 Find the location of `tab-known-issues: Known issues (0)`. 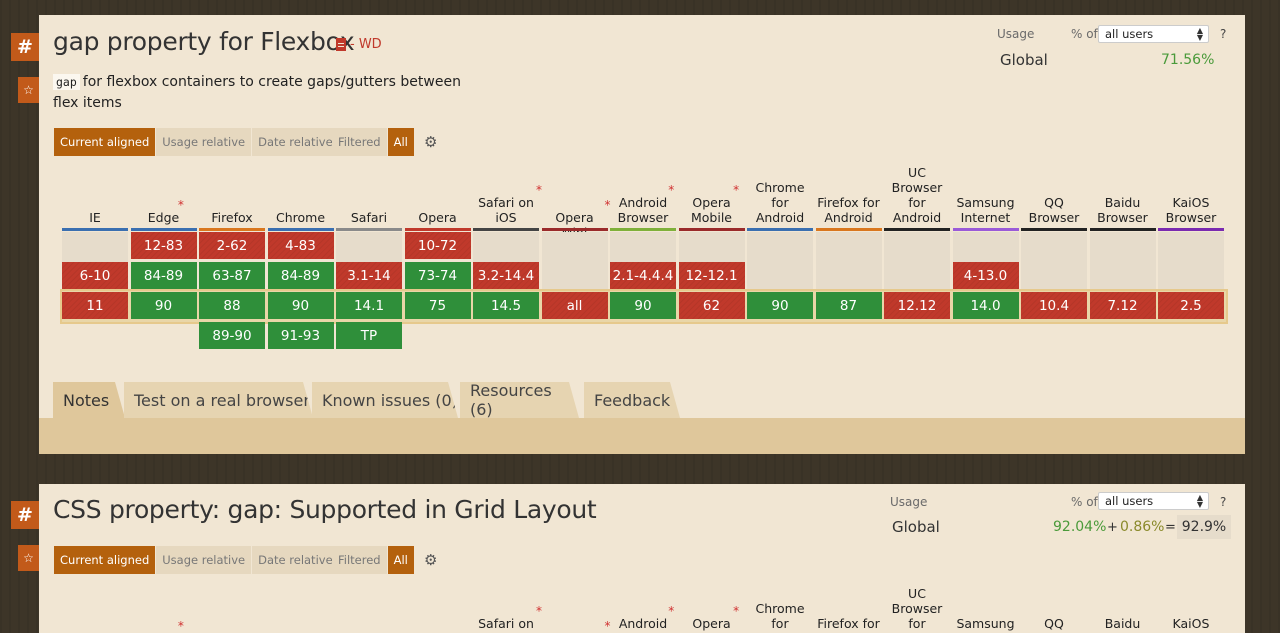

tab-known-issues: Known issues (0) is located at coordinates (385, 400).